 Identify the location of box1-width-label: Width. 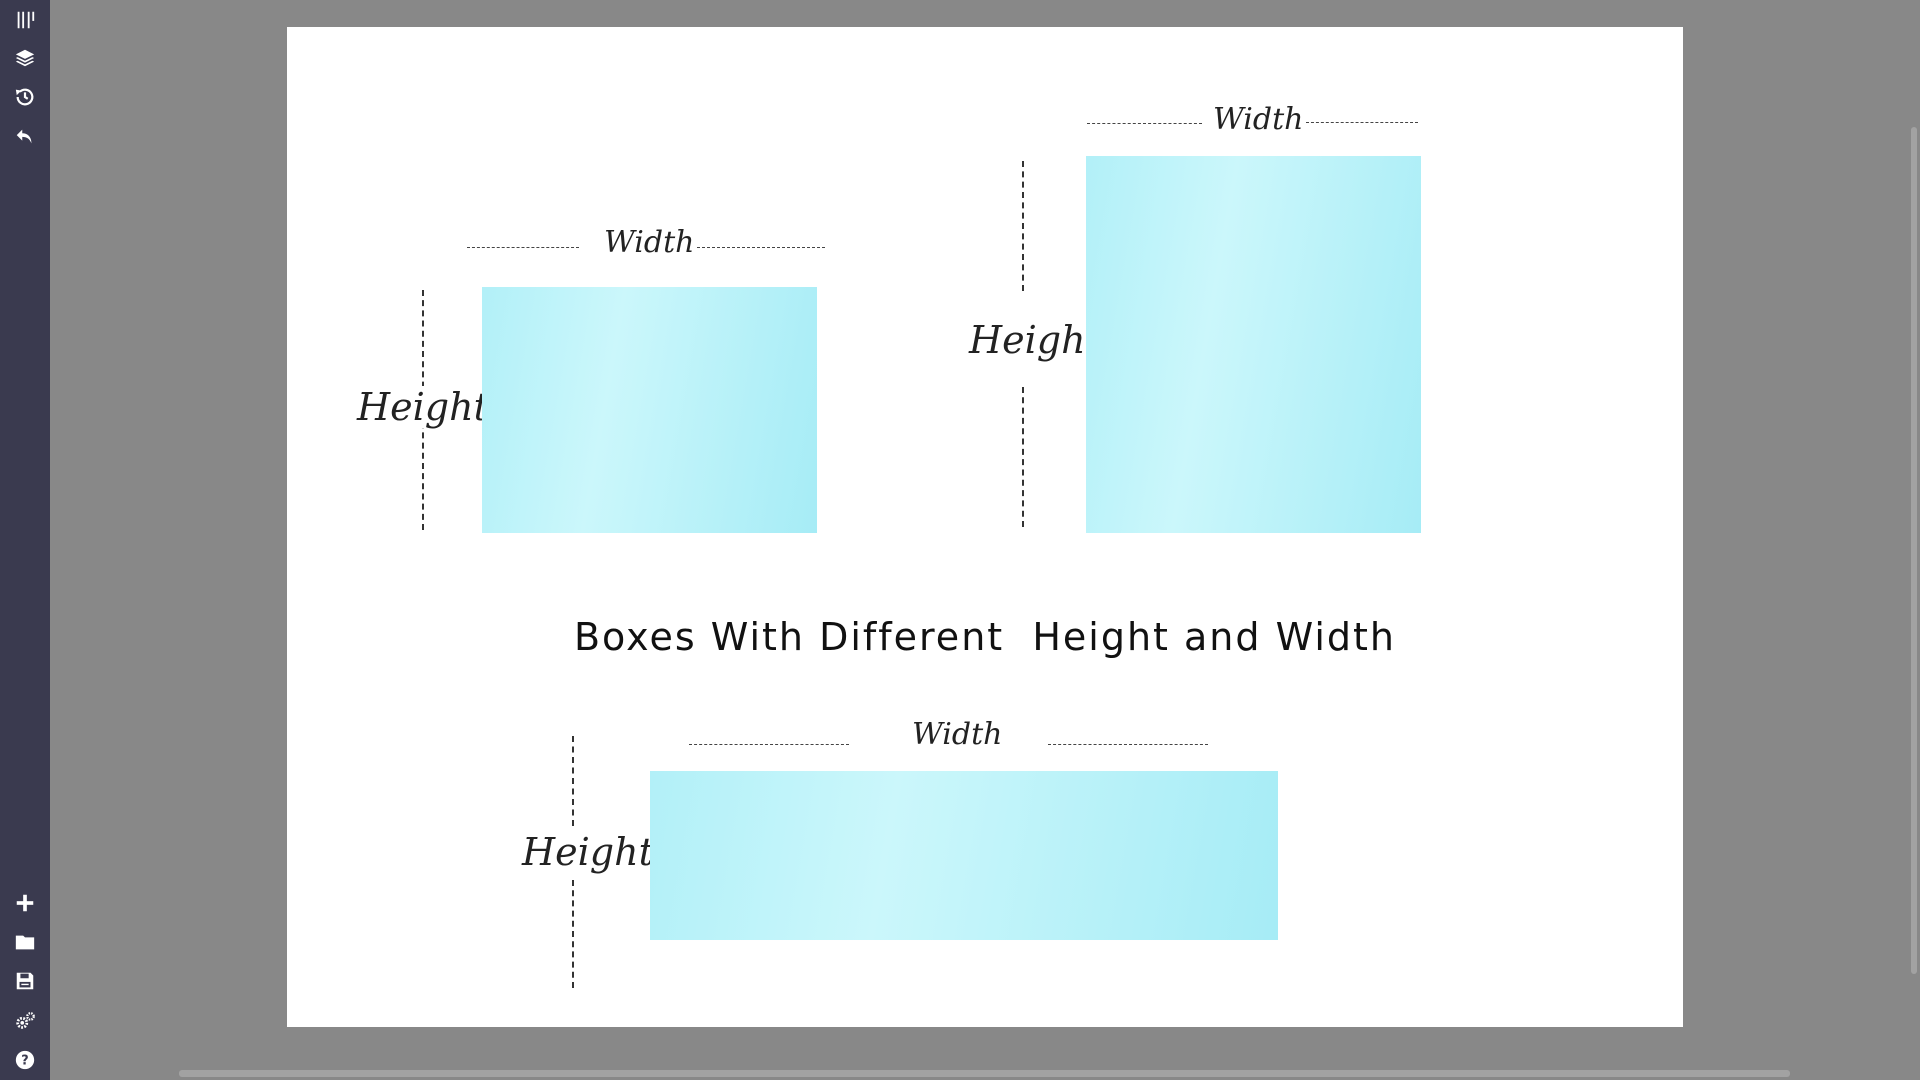
(649, 242).